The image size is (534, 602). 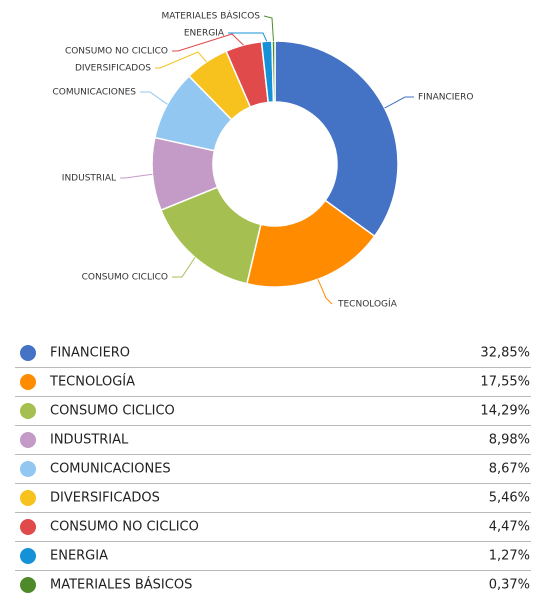 I want to click on callout-label: CONSUMO CICLICO, so click(x=125, y=278).